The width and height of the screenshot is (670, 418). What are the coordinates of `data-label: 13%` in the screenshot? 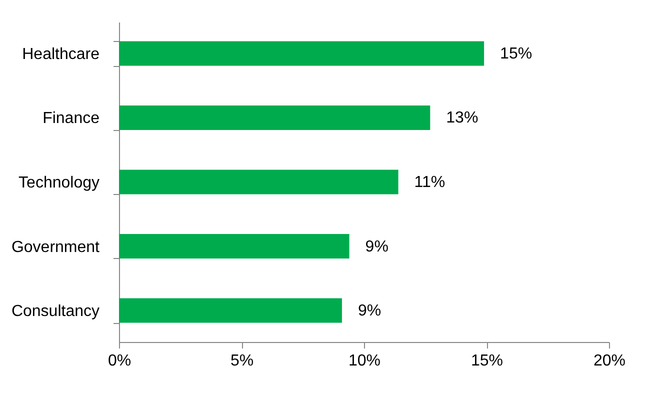 It's located at (462, 118).